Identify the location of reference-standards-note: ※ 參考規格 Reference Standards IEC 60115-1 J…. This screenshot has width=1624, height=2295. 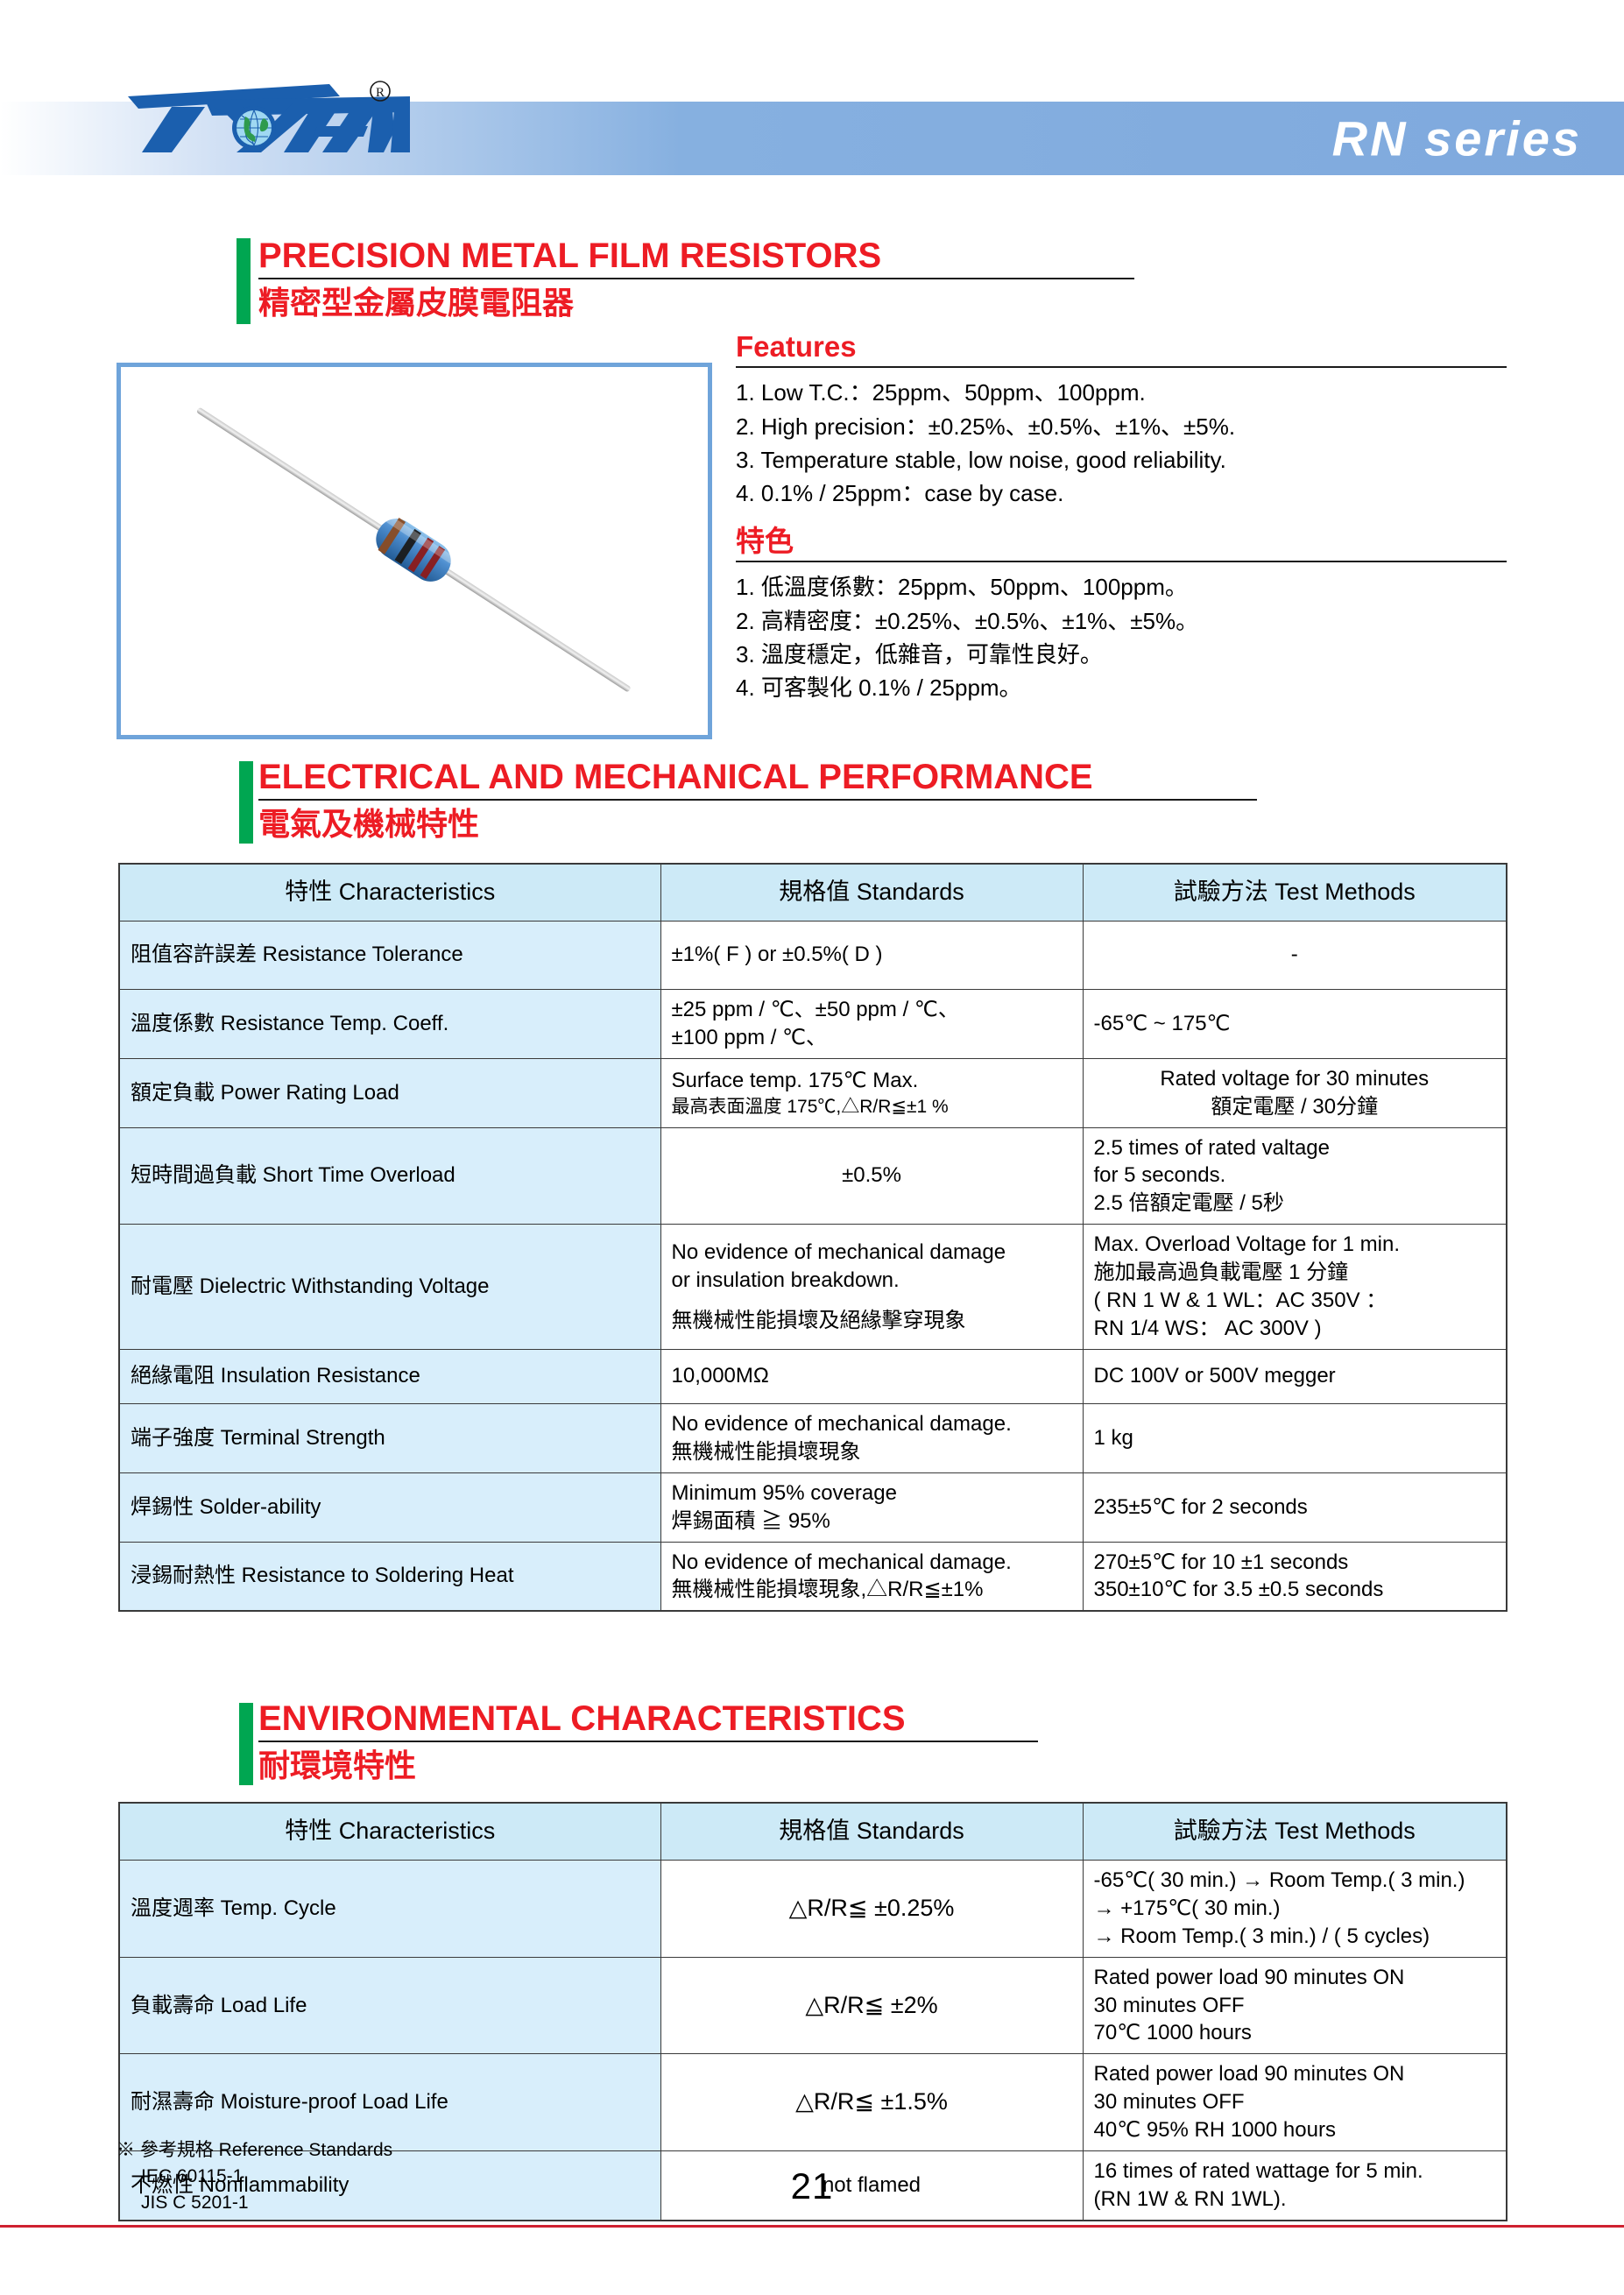
(254, 2176).